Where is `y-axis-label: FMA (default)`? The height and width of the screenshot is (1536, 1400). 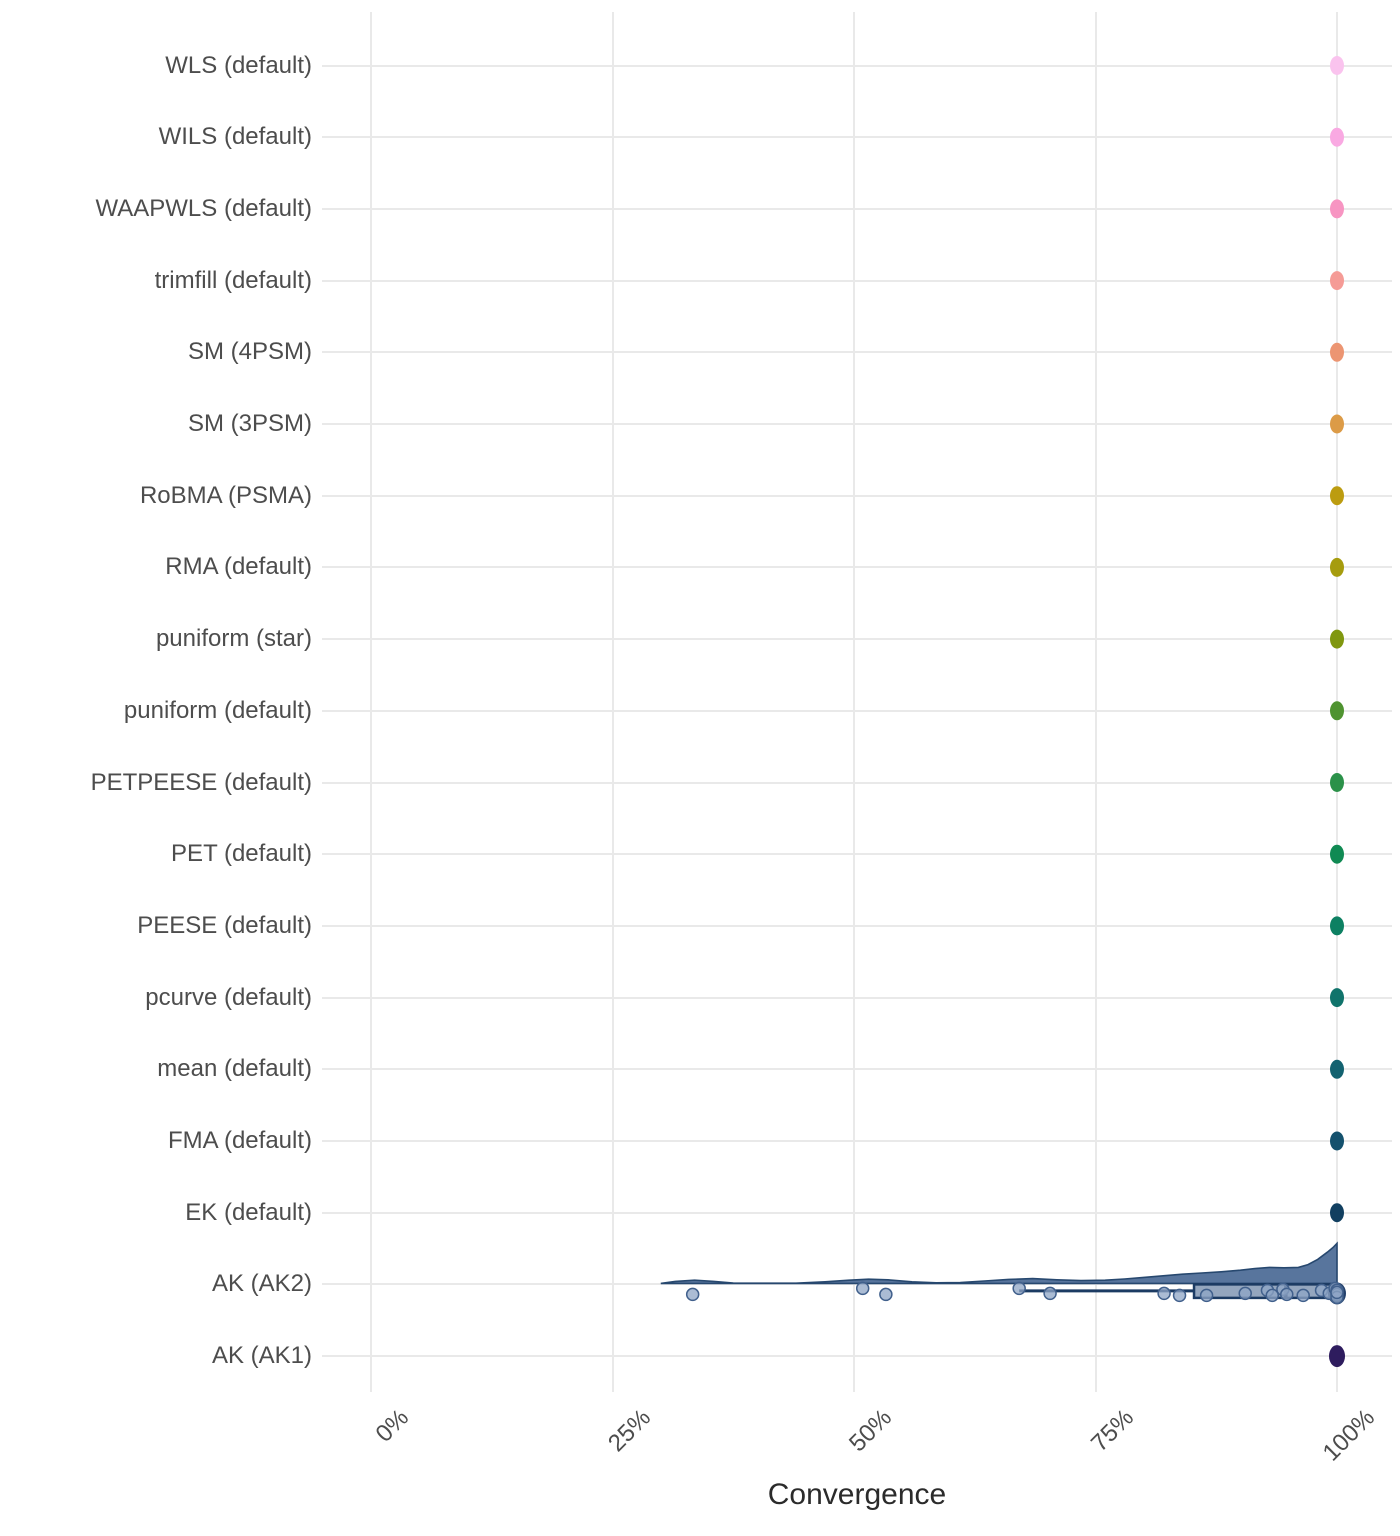 y-axis-label: FMA (default) is located at coordinates (239, 1140).